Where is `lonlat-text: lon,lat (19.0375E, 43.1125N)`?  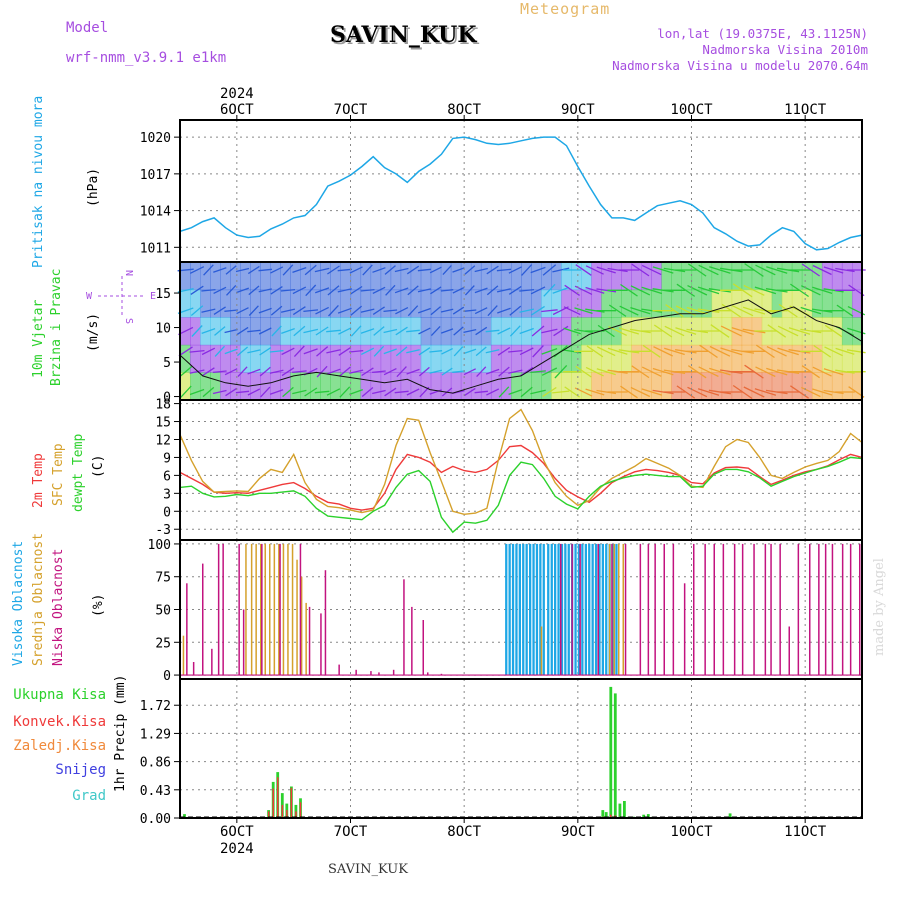
lonlat-text: lon,lat (19.0375E, 43.1125N) is located at coordinates (762, 33).